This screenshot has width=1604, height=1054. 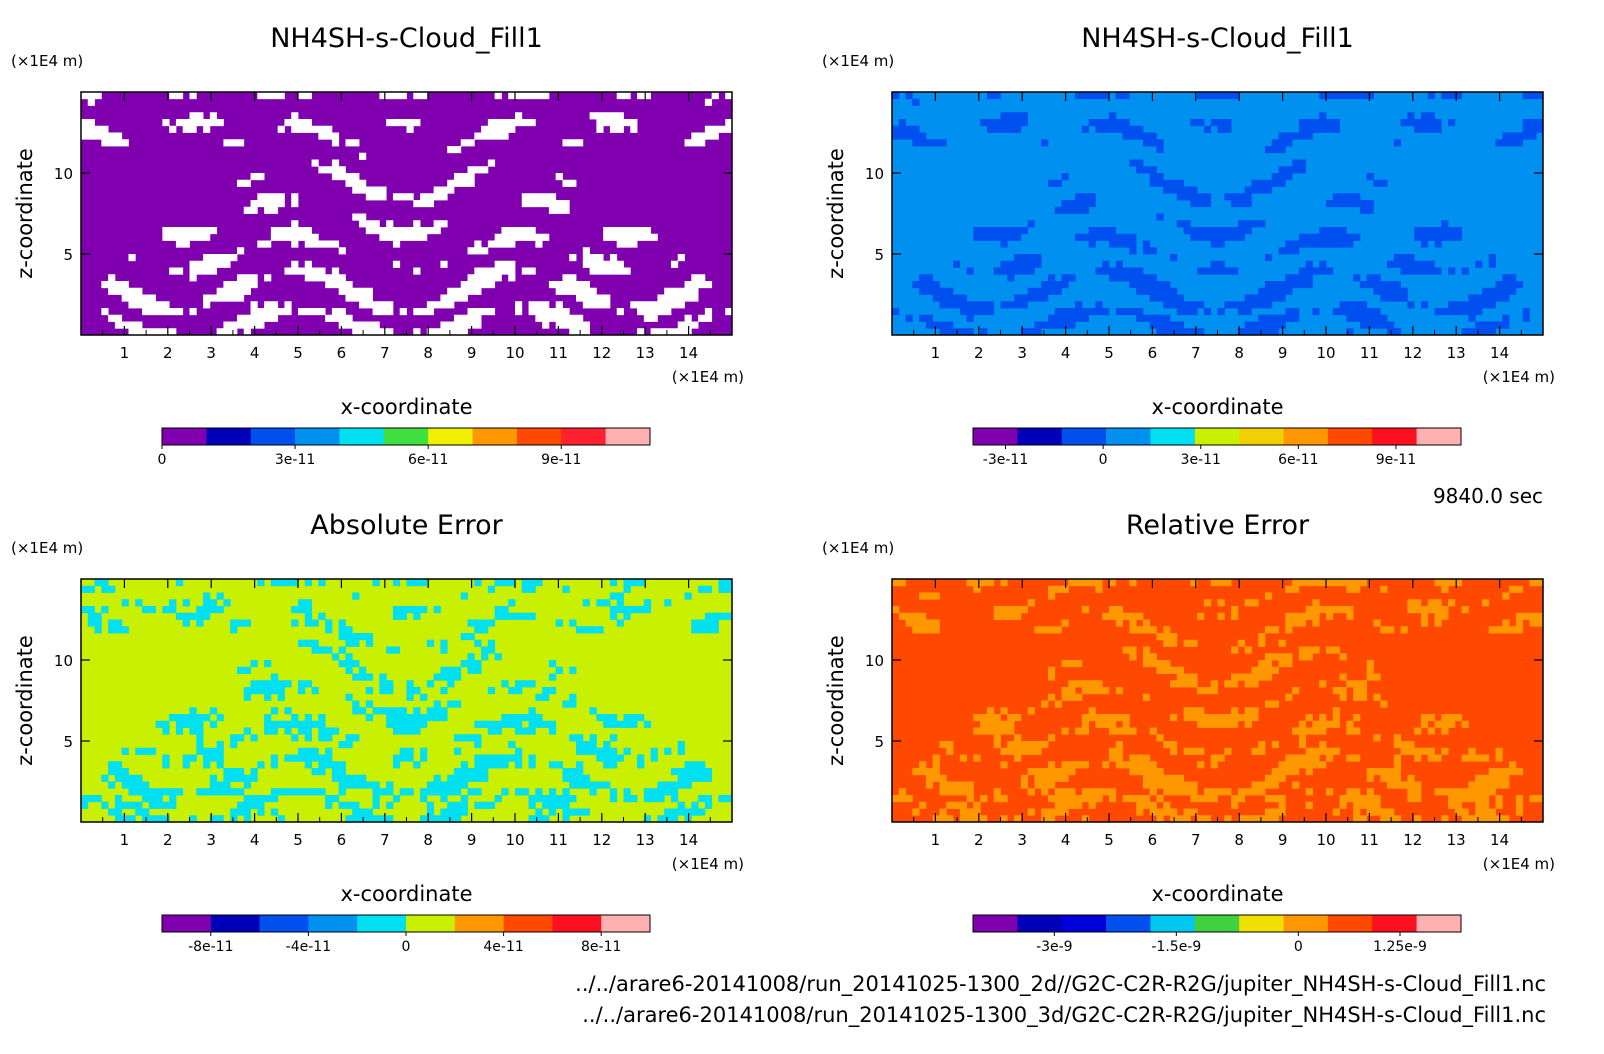 What do you see at coordinates (1201, 460) in the screenshot?
I see `colorbar-tick-label: 3e-11` at bounding box center [1201, 460].